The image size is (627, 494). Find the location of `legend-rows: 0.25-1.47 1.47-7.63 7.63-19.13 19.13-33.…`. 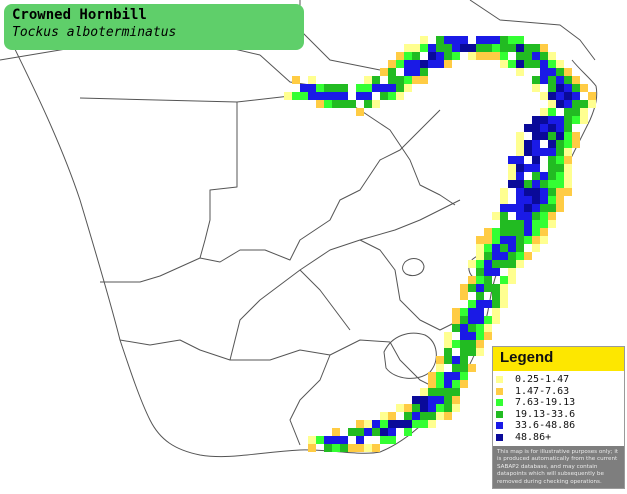

legend-rows: 0.25-1.47 1.47-7.63 7.63-19.13 19.13-33.… is located at coordinates (558, 407).